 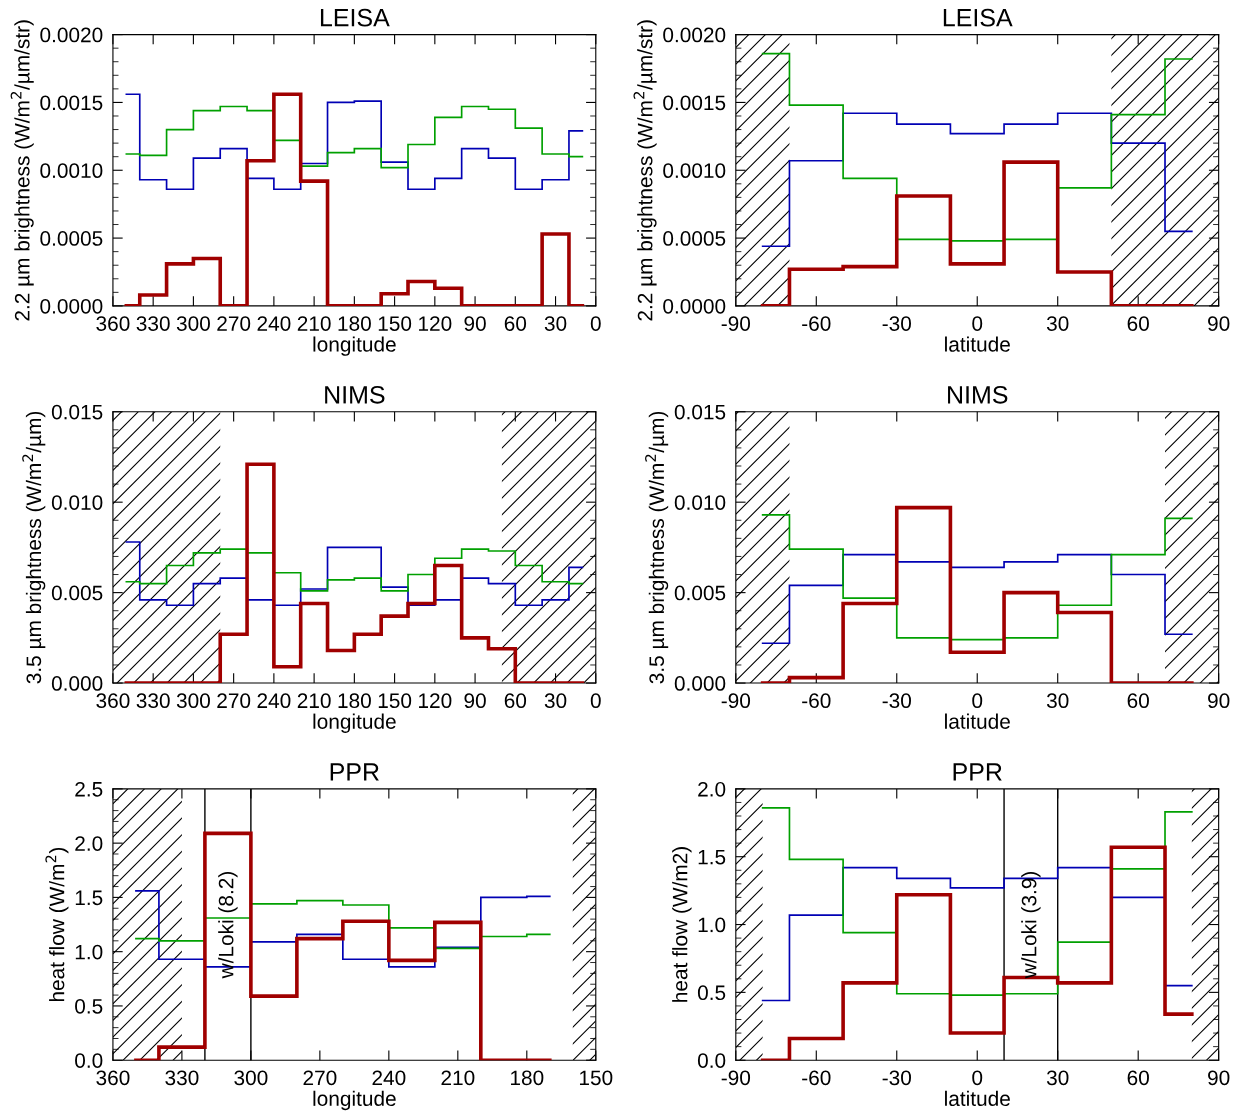 I want to click on annotation: w/Loki (3.9), so click(x=1031, y=925).